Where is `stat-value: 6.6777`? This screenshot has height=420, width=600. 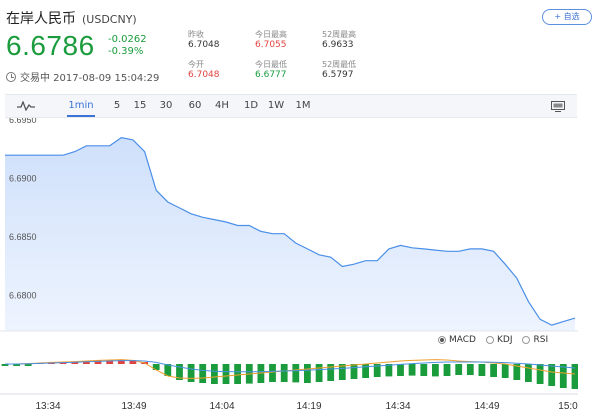 stat-value: 6.6777 is located at coordinates (271, 75).